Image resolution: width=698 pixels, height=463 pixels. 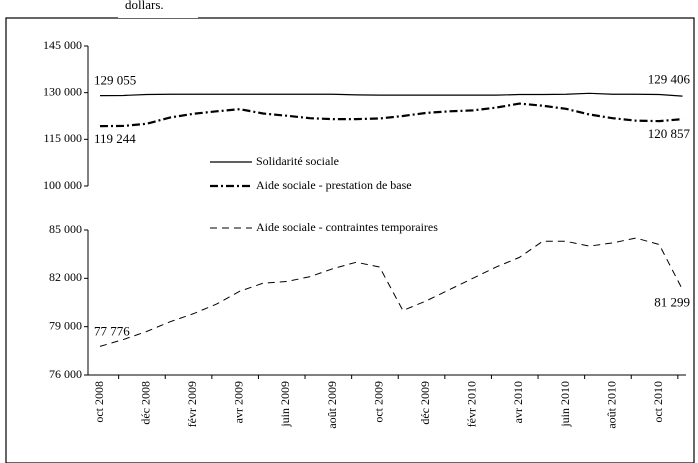 I want to click on legend-label: Solidarité sociale, so click(x=297, y=161).